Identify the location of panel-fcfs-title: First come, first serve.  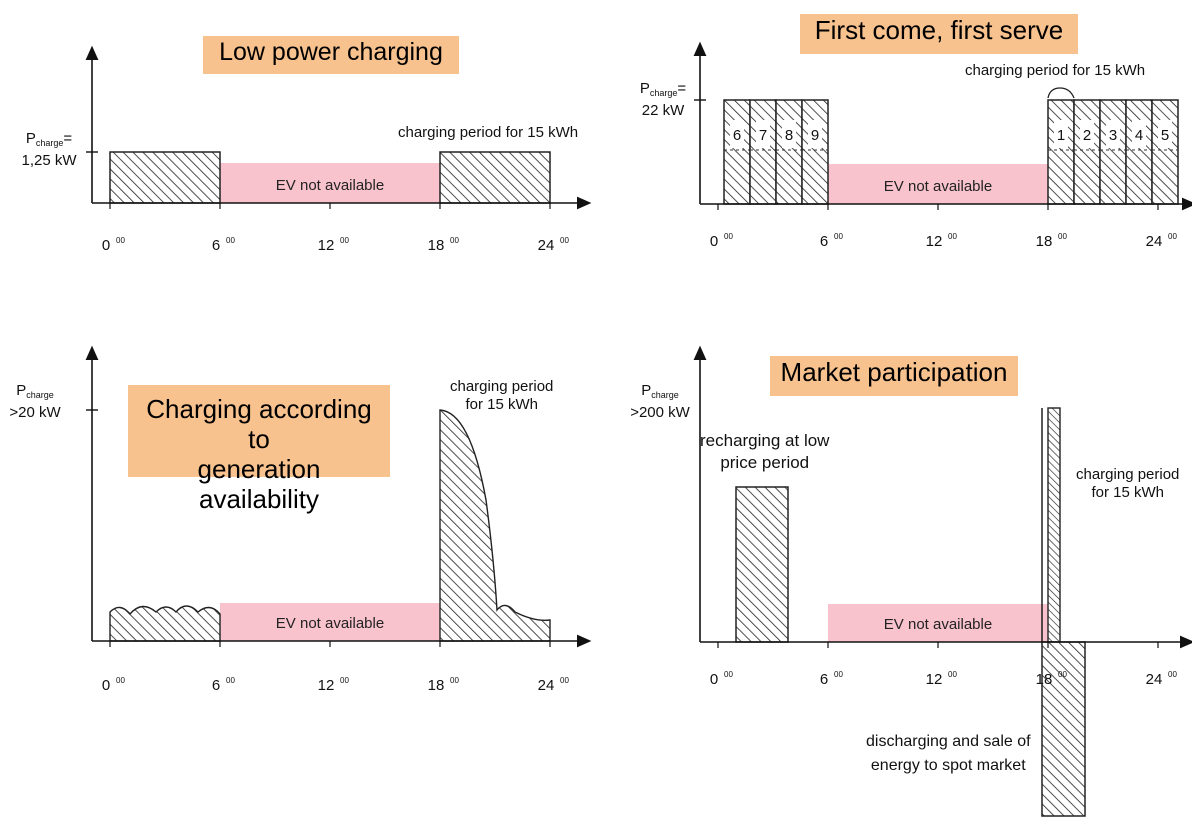
(939, 34).